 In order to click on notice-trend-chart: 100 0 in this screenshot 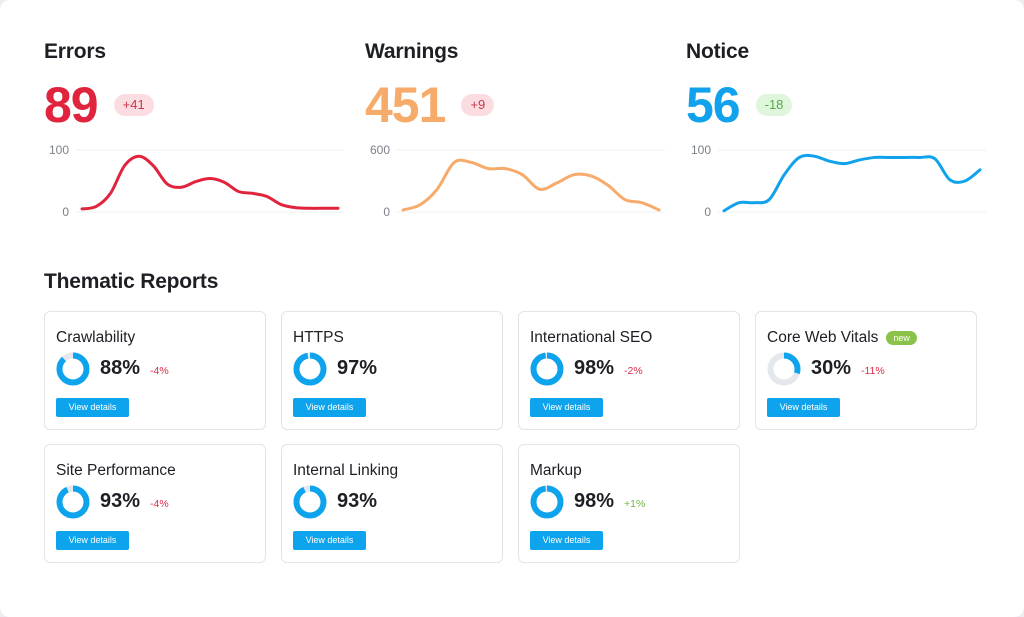, I will do `click(838, 181)`.